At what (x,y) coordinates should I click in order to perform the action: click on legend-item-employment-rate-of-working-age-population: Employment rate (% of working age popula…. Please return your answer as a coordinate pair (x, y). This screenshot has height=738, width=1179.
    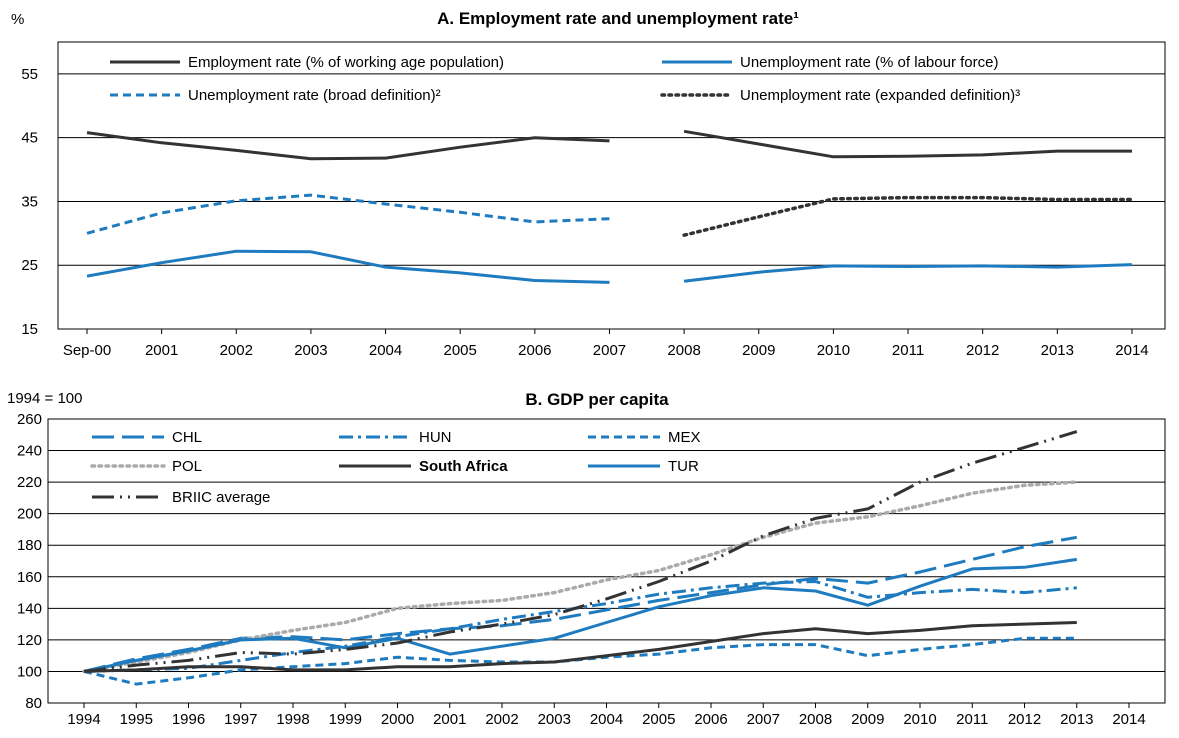
    Looking at the image, I should click on (307, 62).